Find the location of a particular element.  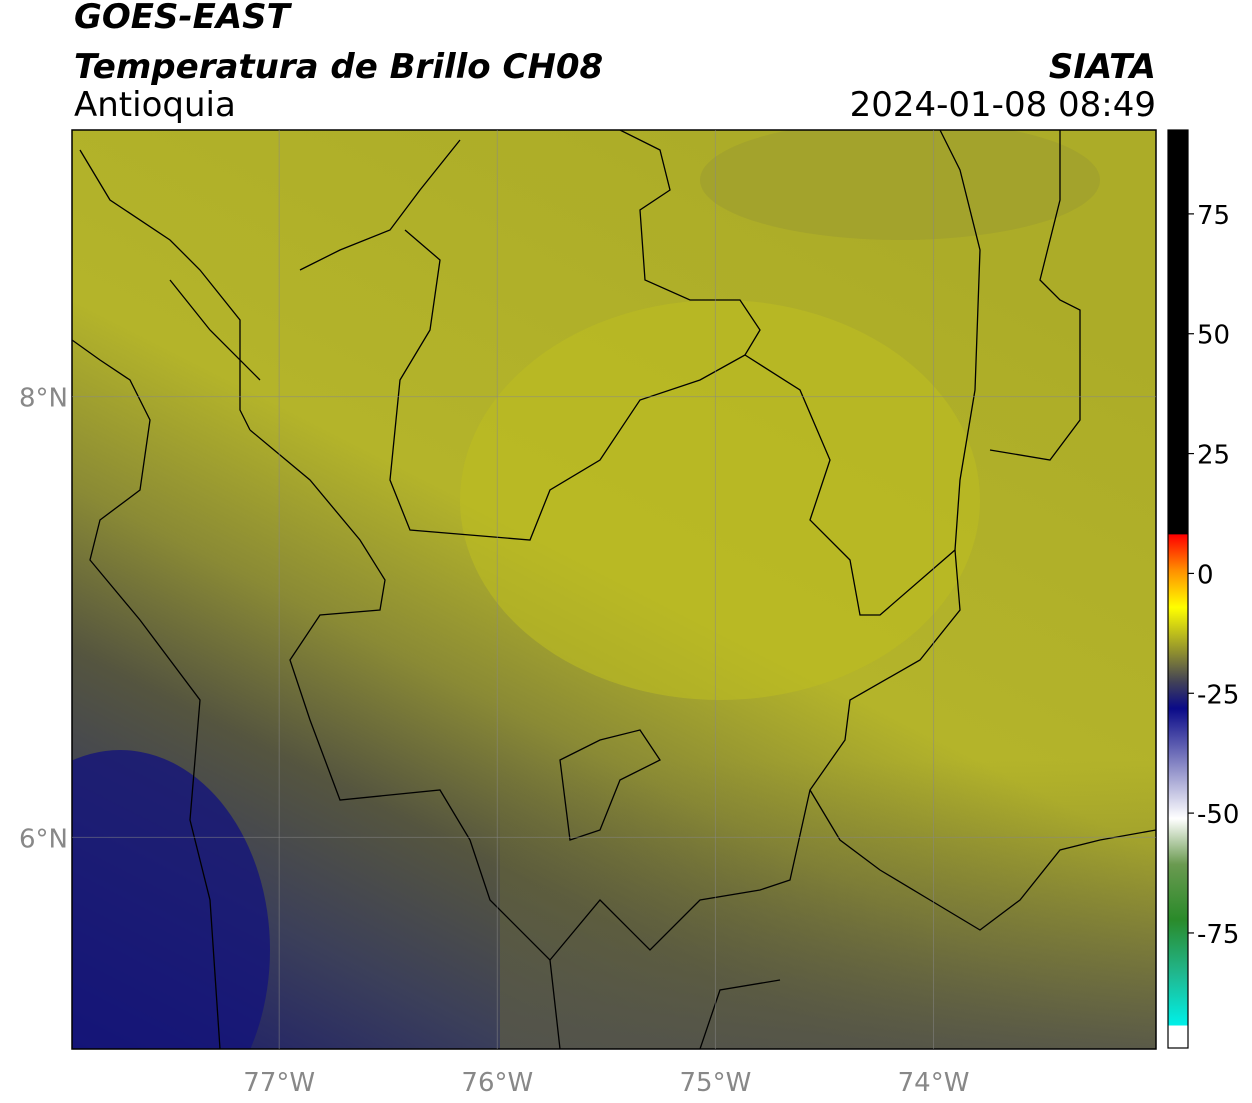

colorbar-tick-label: -75 is located at coordinates (1218, 935).